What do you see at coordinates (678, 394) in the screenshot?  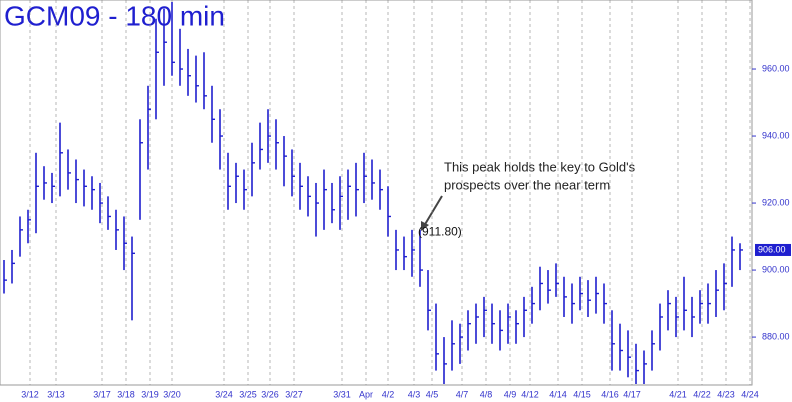 I see `x-tick-label: 4/21` at bounding box center [678, 394].